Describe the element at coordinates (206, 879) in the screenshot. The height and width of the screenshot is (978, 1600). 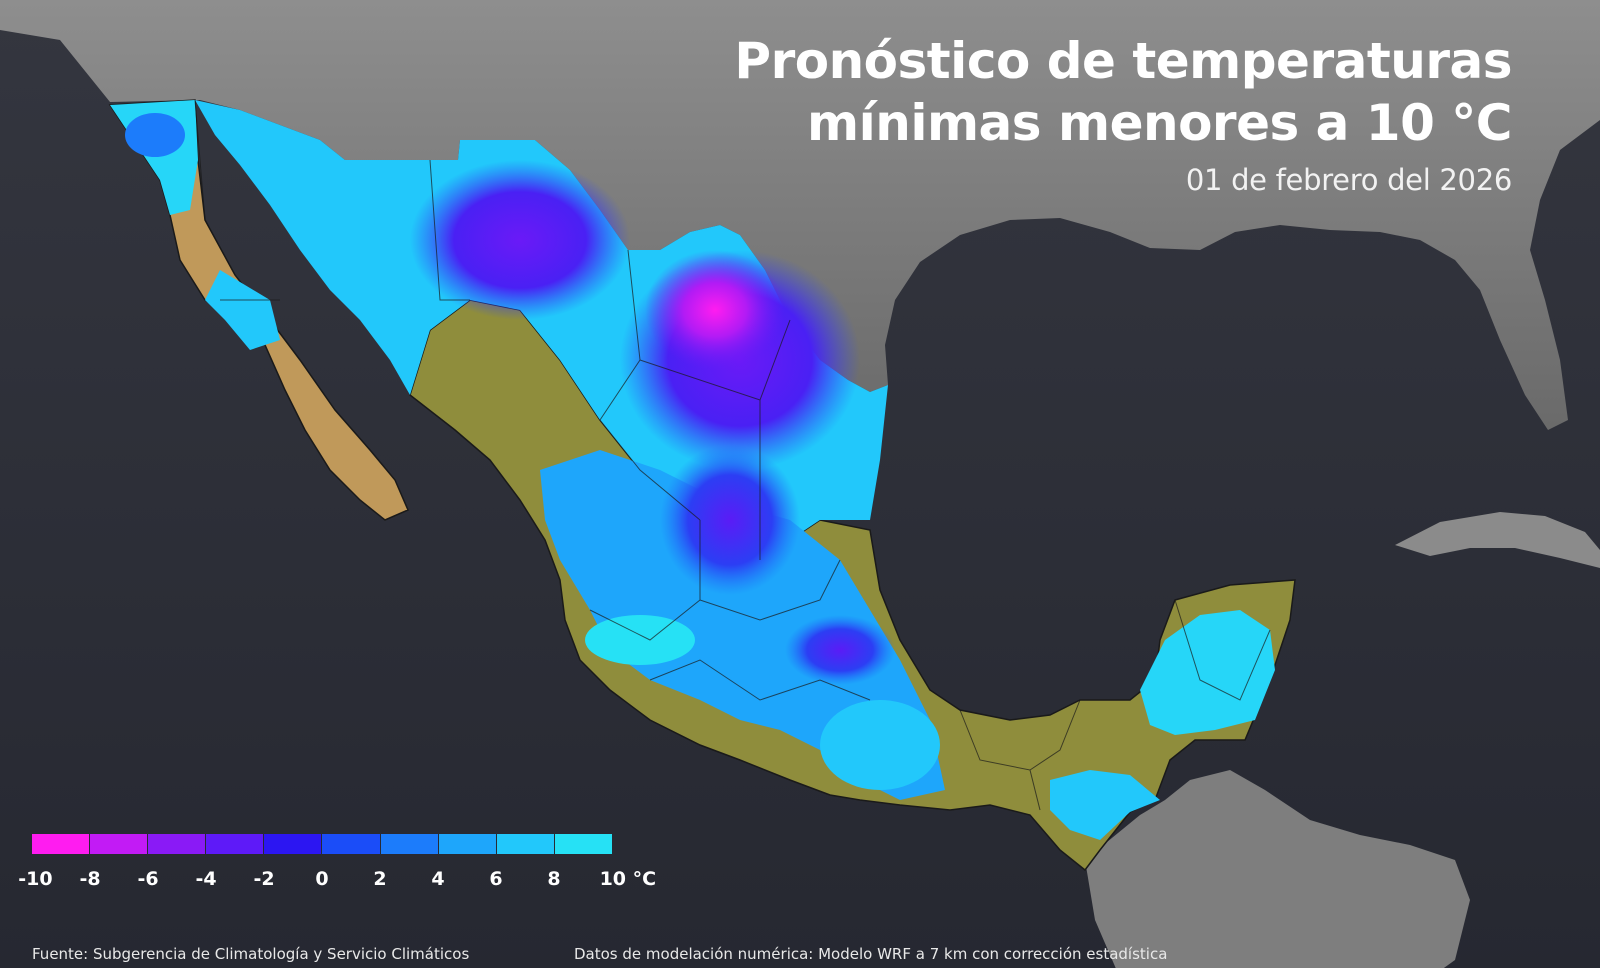
I see `legend-tick: -4` at that location.